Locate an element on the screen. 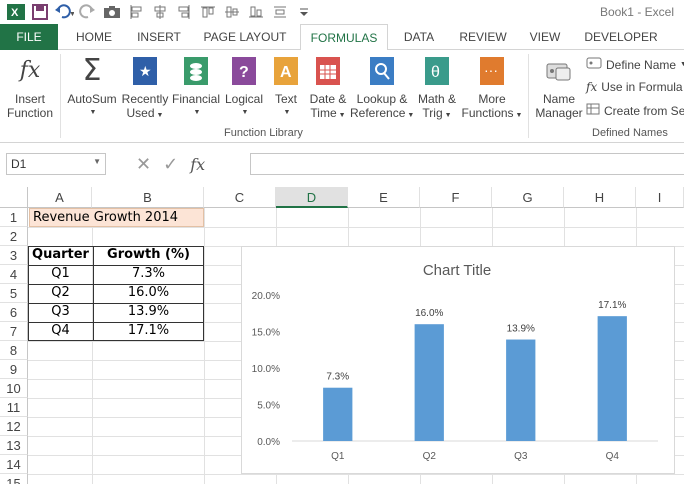  cell-a7: Q4 is located at coordinates (60, 330).